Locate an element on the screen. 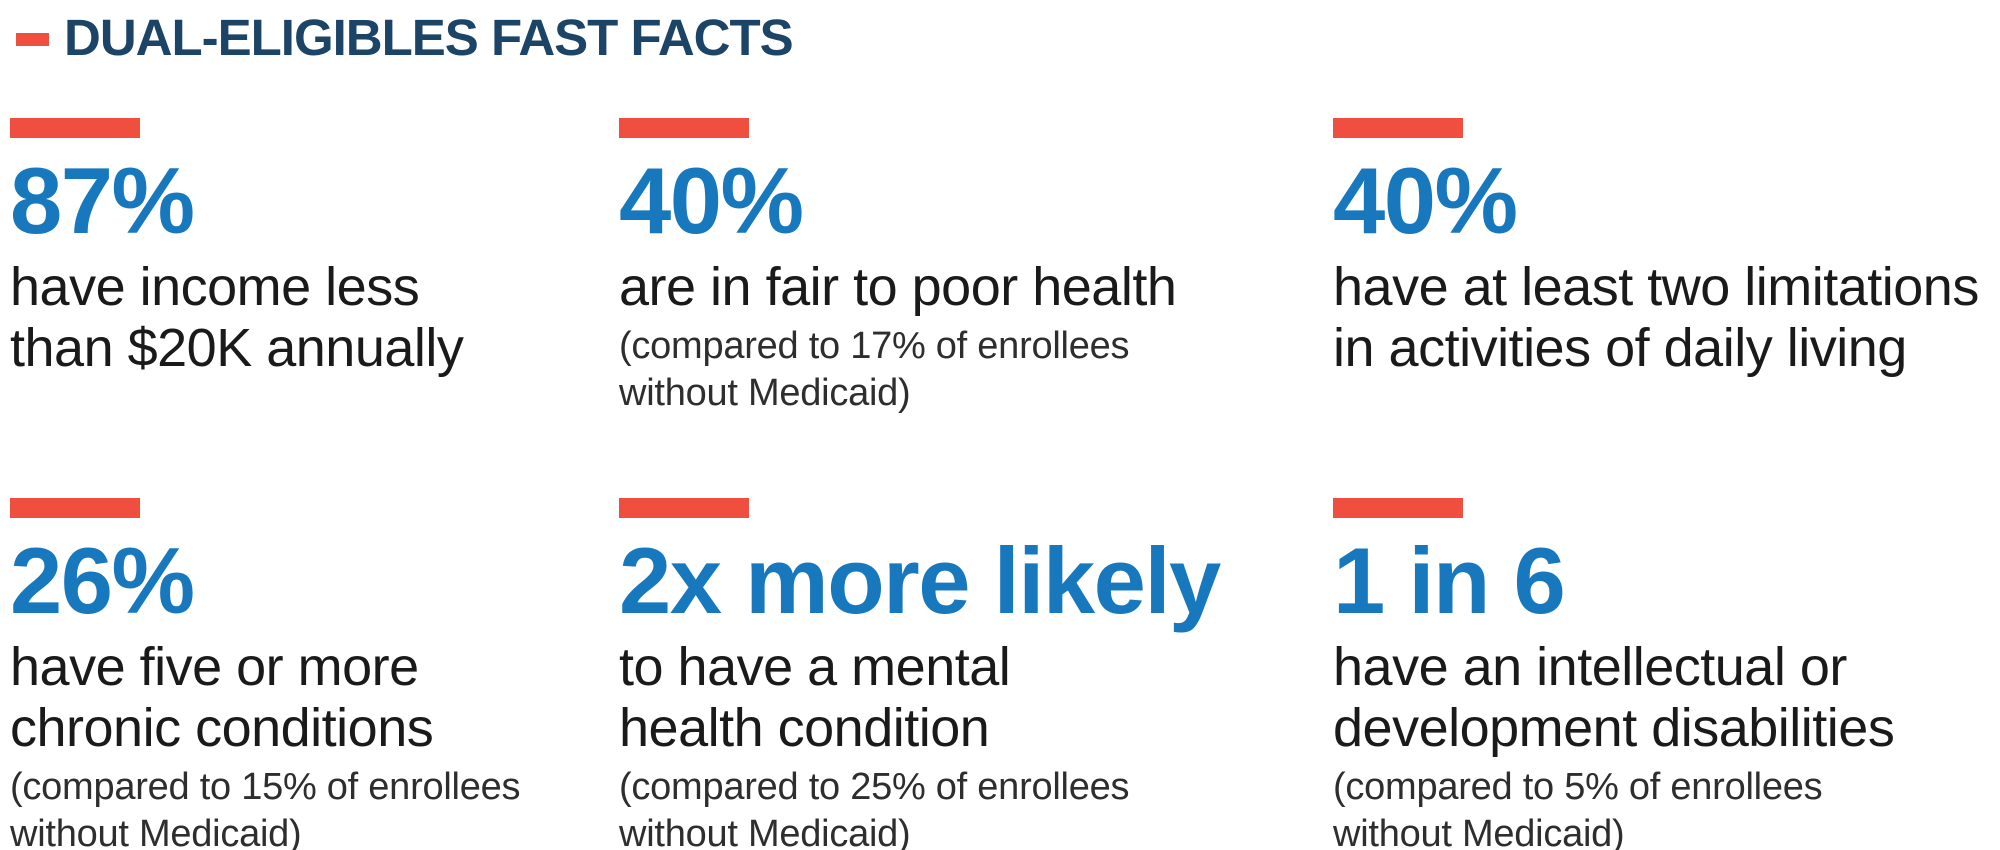 The image size is (2000, 850). stat-description-line: have at least two limitations is located at coordinates (1656, 287).